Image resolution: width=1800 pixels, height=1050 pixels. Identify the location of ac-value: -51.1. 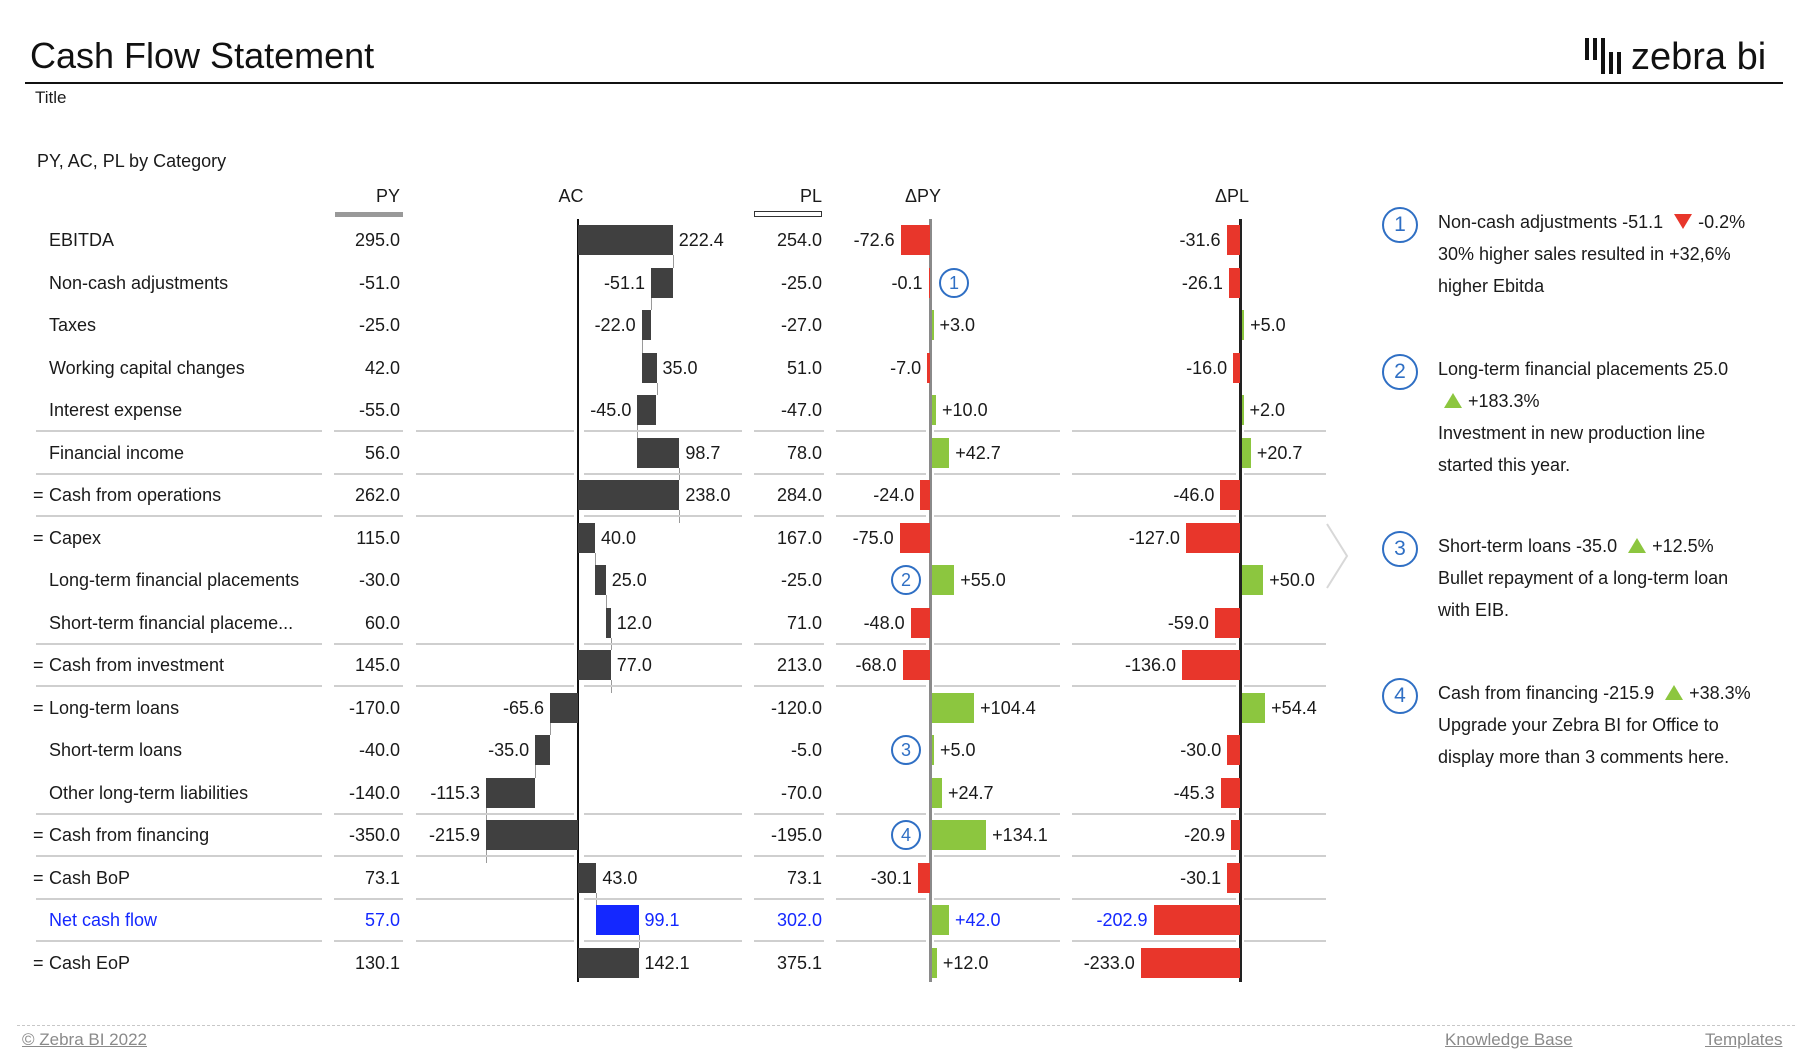
(624, 282).